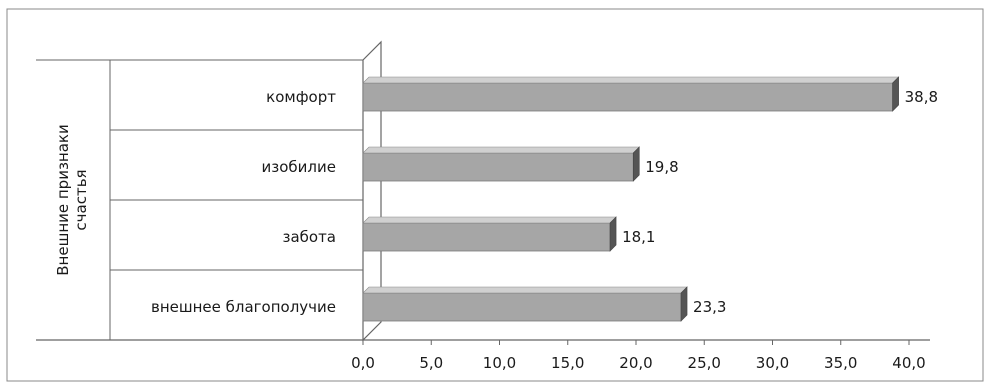 This screenshot has height=389, width=990. I want to click on category-label: внешнее благополучие, so click(243, 307).